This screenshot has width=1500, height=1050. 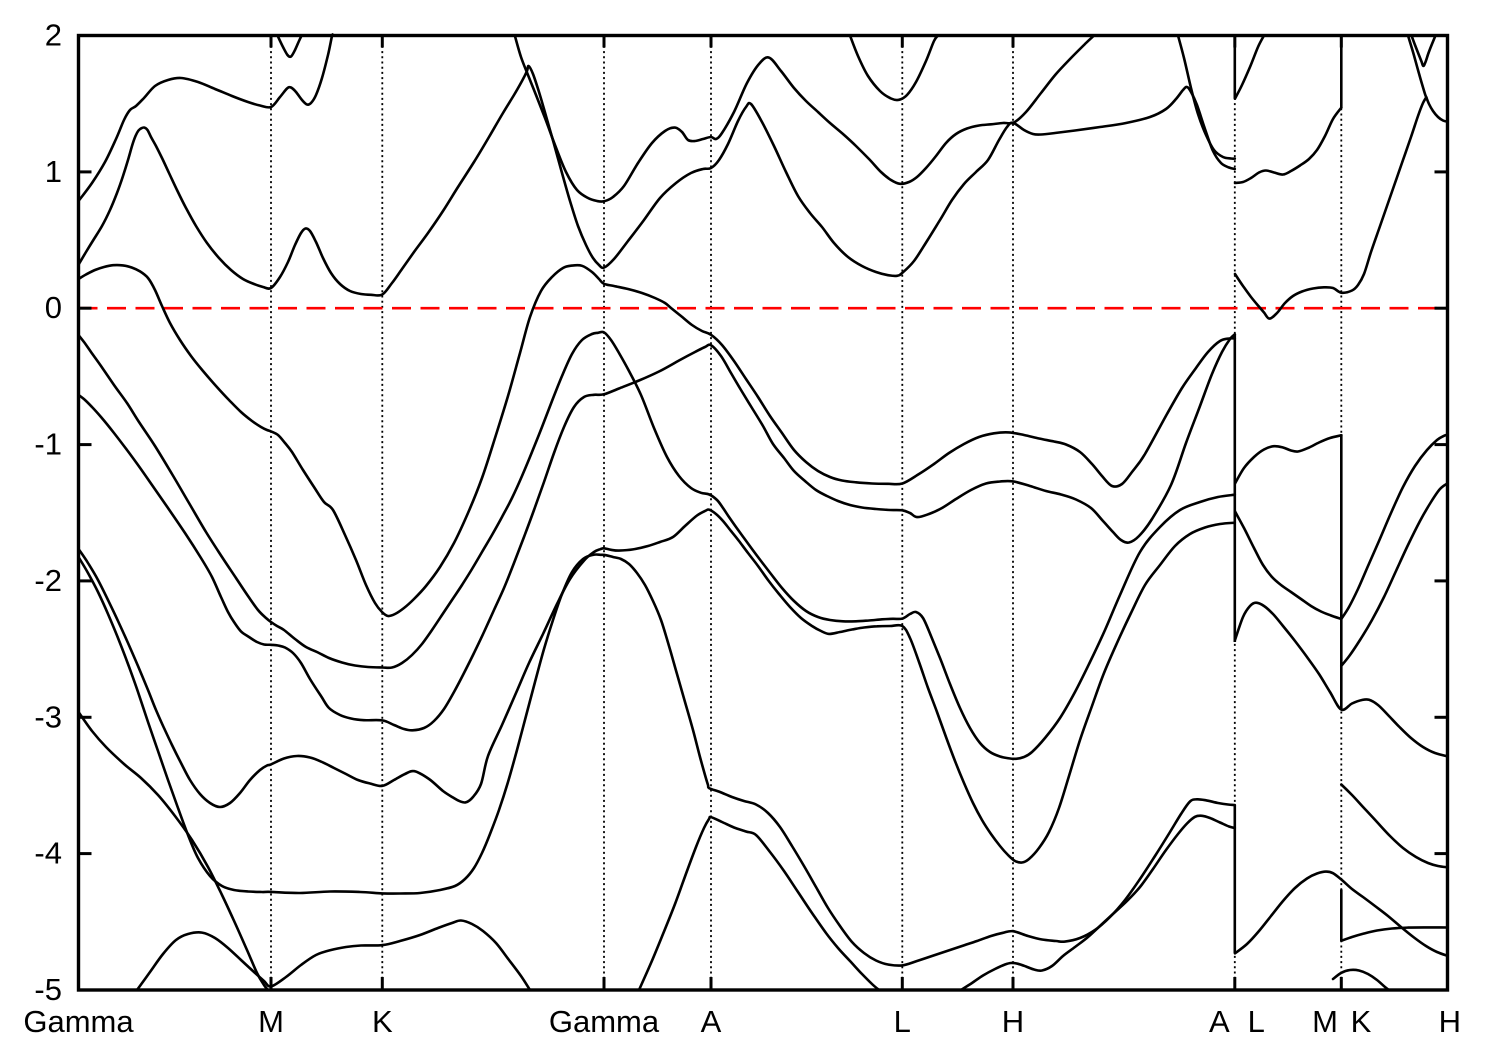 I want to click on svg-text: 2, so click(x=53, y=35).